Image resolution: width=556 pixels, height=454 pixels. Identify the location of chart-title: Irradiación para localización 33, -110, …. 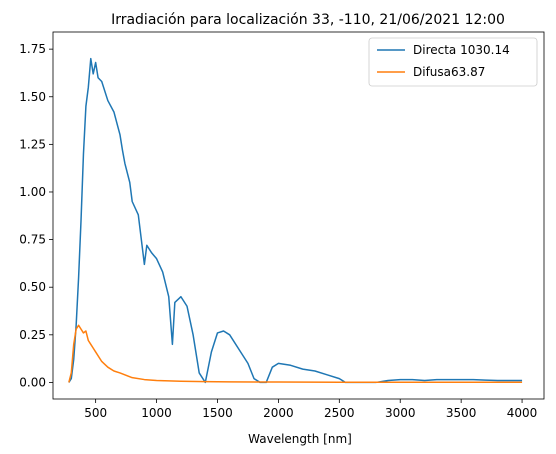
(308, 20).